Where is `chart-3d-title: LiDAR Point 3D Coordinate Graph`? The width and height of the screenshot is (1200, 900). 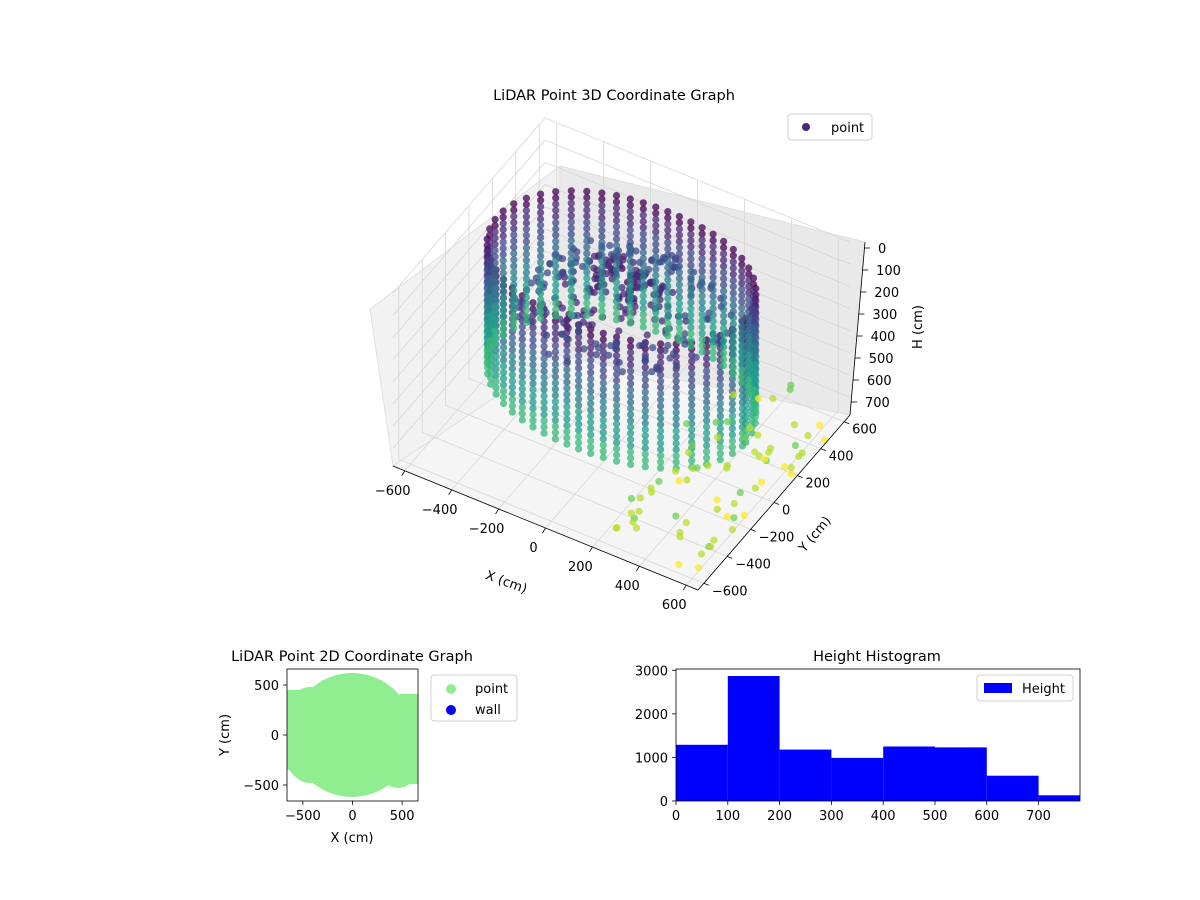 chart-3d-title: LiDAR Point 3D Coordinate Graph is located at coordinates (614, 96).